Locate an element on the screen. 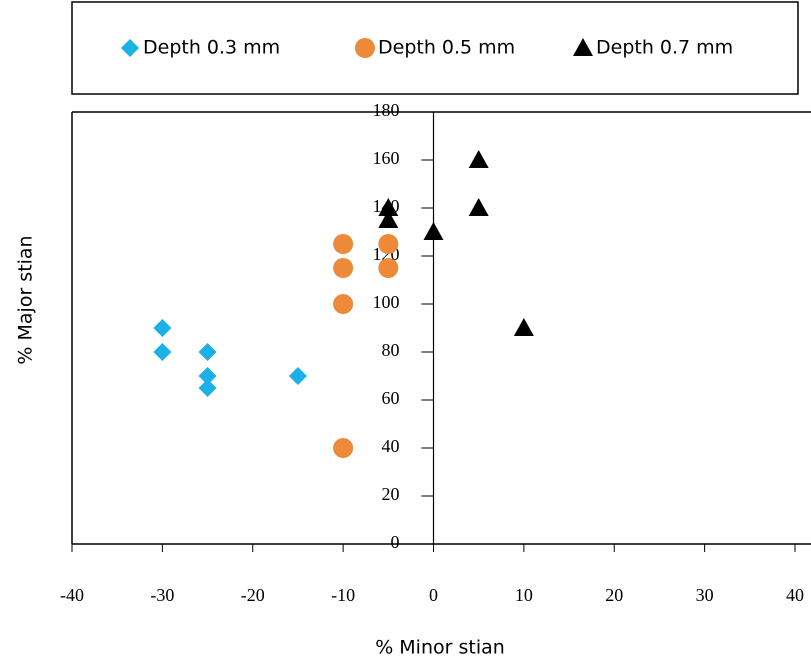 The width and height of the screenshot is (811, 661). y-tick-label: 20 is located at coordinates (391, 494).